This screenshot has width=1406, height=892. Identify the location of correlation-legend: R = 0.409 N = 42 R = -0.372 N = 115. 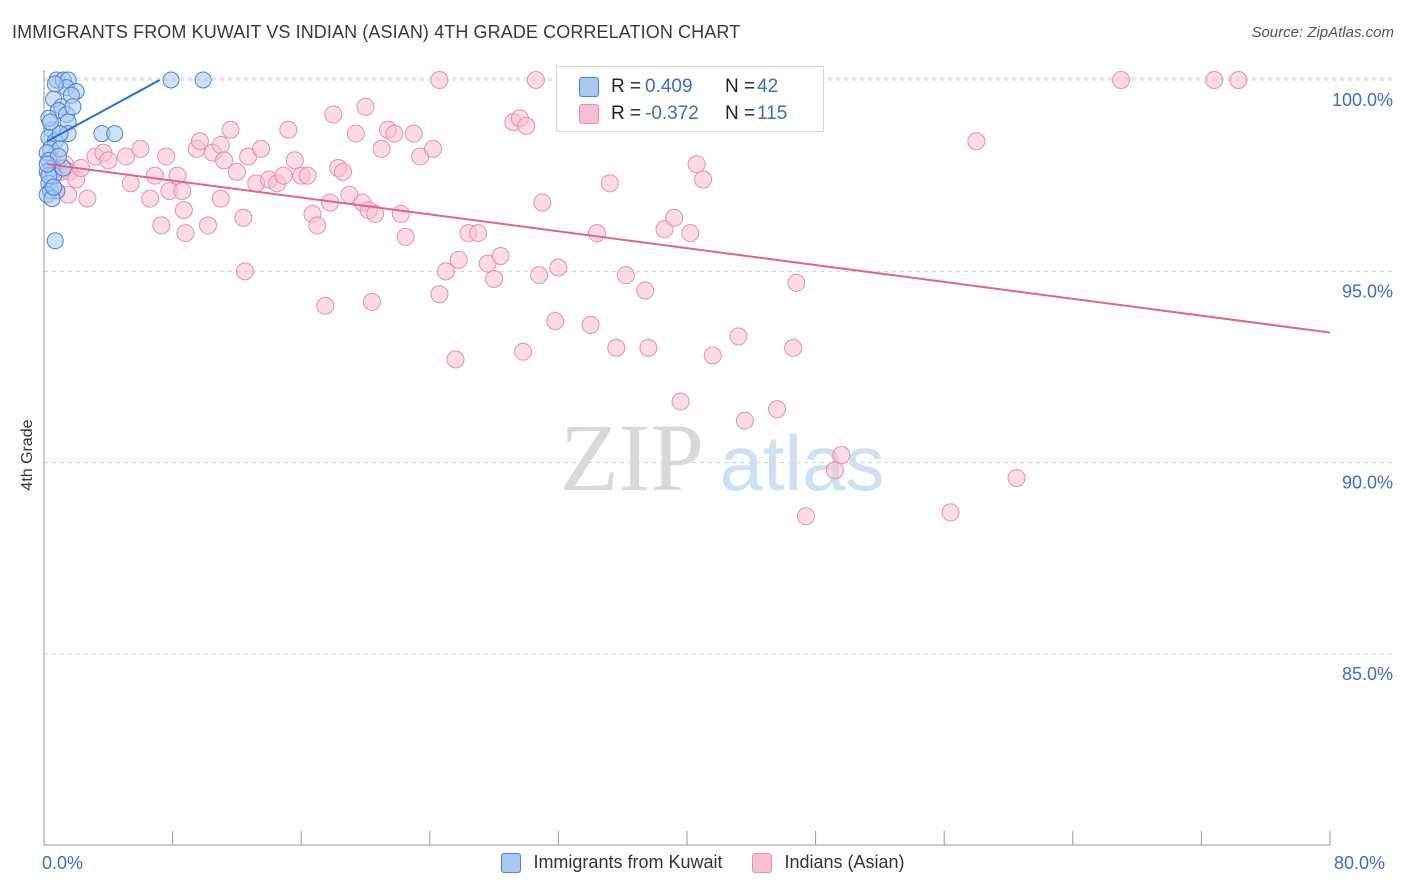
(690, 99).